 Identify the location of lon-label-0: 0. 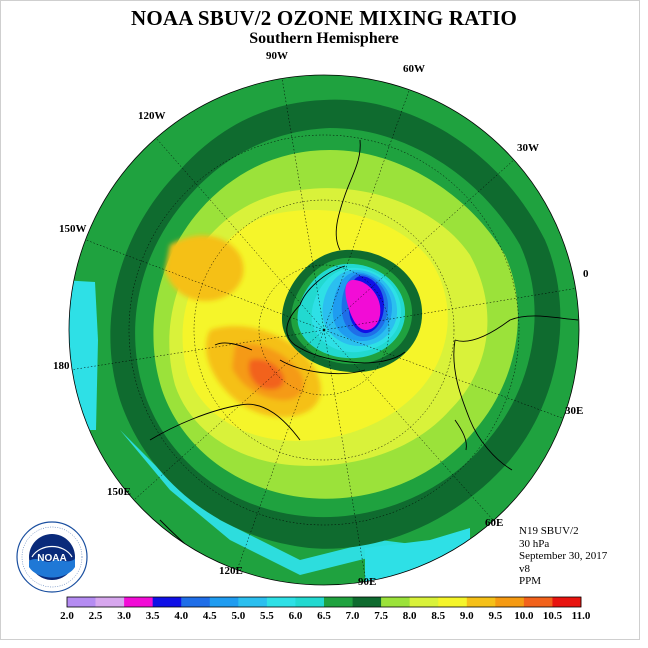
(586, 274).